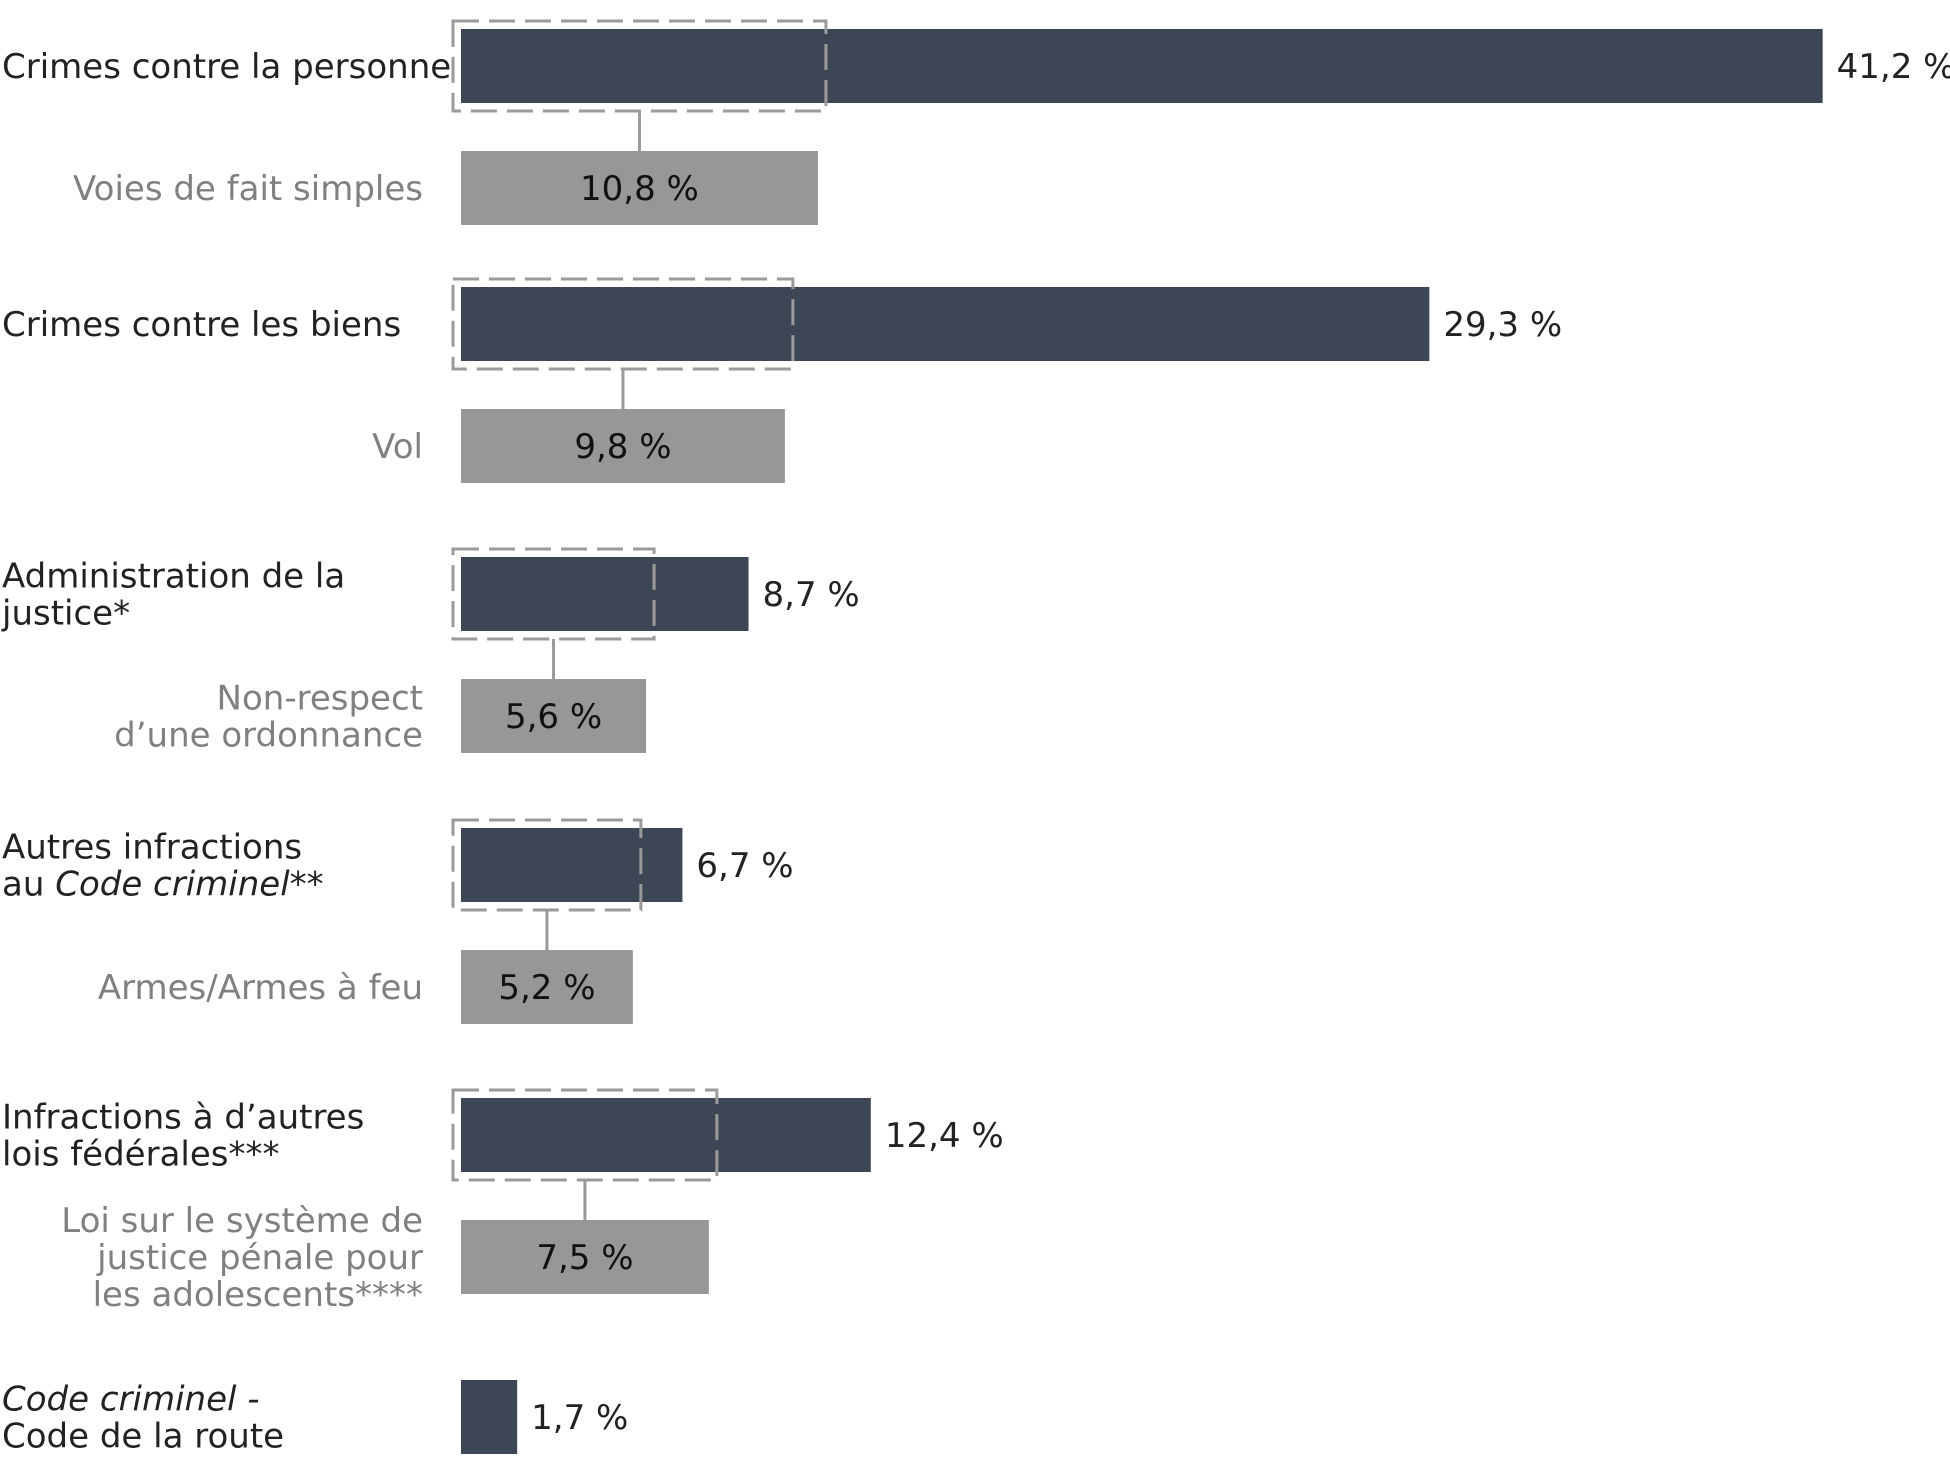 This screenshot has height=1483, width=1950. I want to click on sub-label-1-0: Vol, so click(397, 447).